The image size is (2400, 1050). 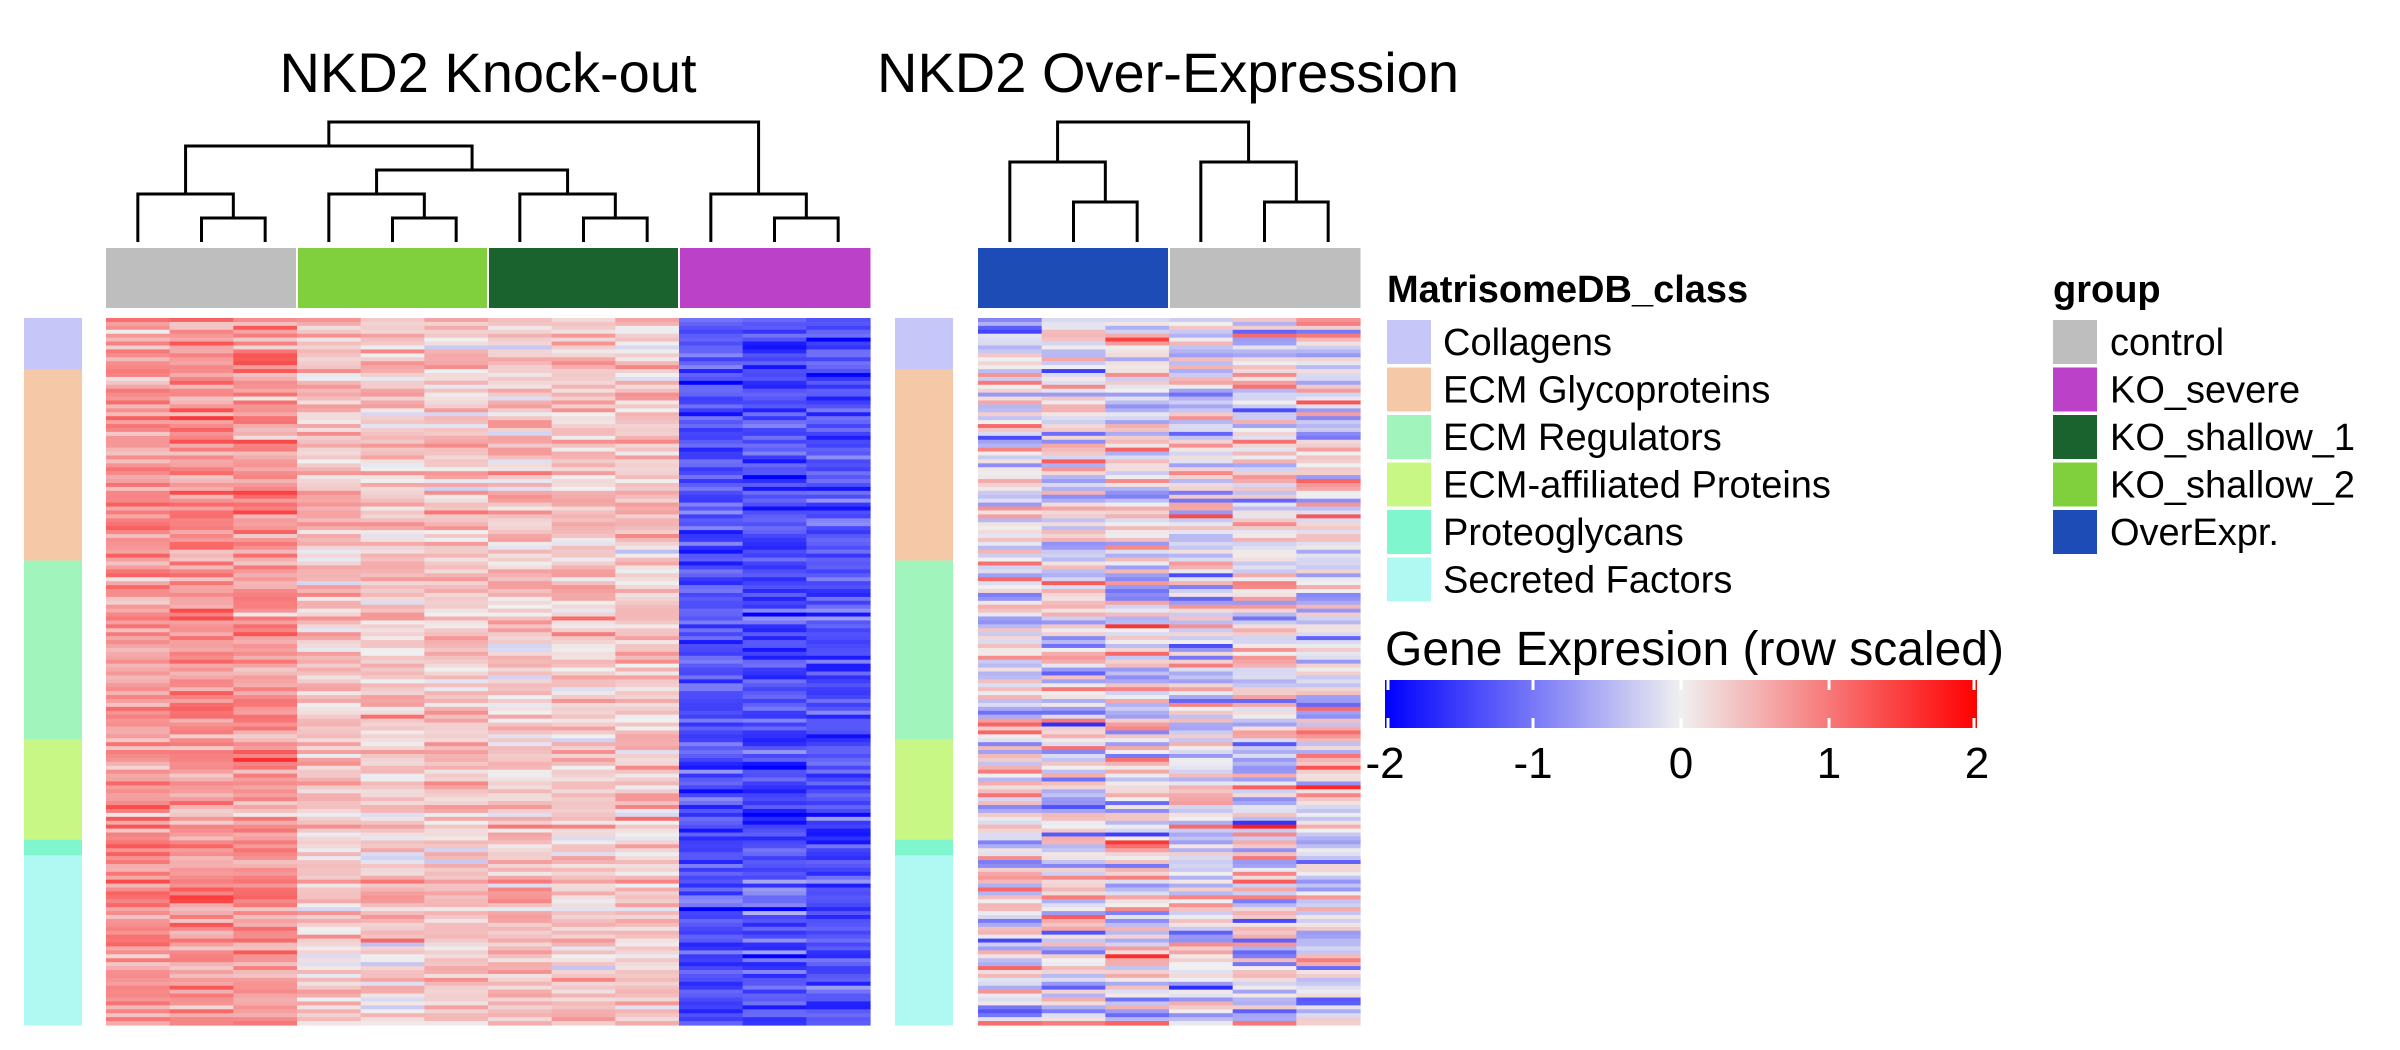 I want to click on colorbar-title: Gene Expresion (row scaled), so click(x=1694, y=649).